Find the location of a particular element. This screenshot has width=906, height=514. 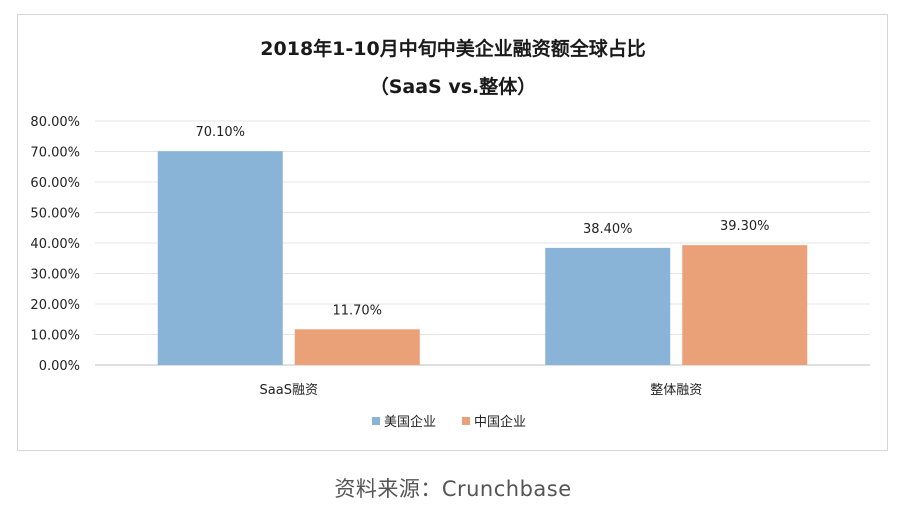

data-label: 38.40% is located at coordinates (608, 229).